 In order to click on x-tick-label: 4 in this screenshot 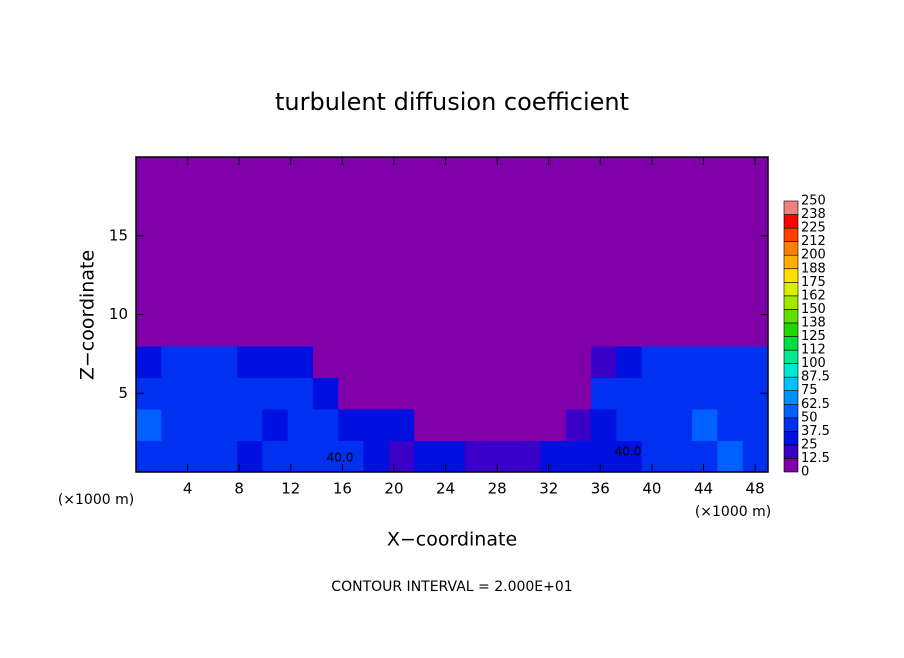, I will do `click(188, 489)`.